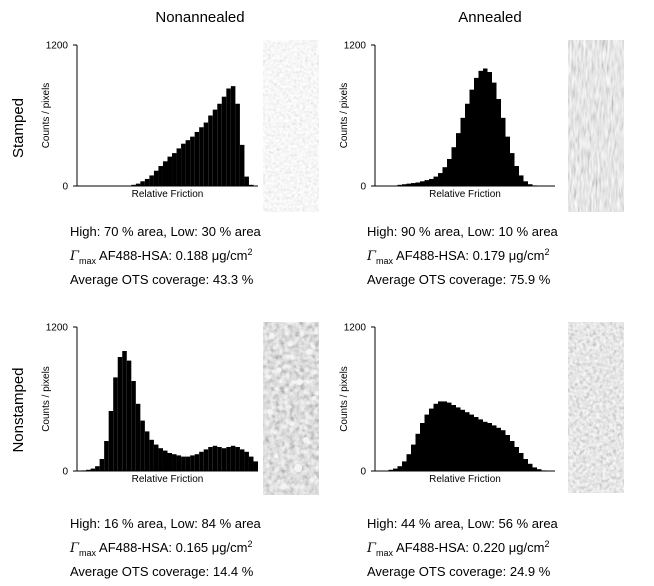  I want to click on gamma-caption: Γmax AF488-HSA: 0.179 μg/cm2, so click(457, 256).